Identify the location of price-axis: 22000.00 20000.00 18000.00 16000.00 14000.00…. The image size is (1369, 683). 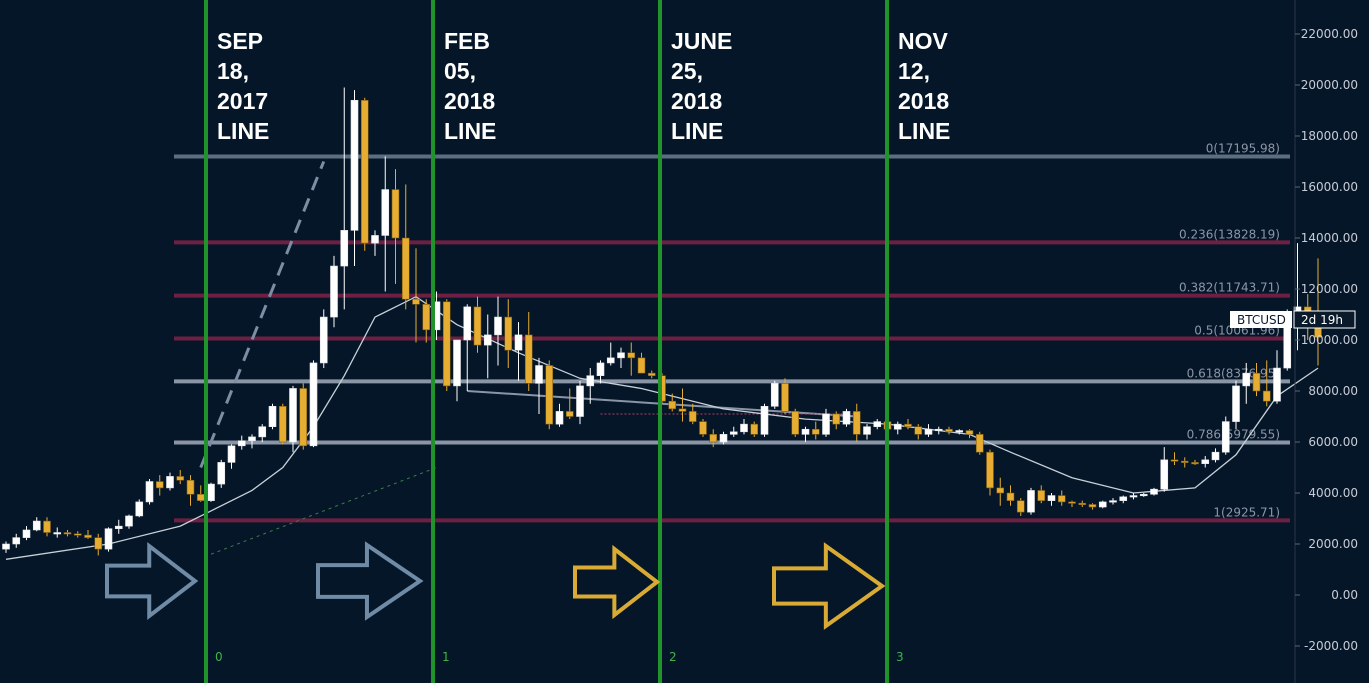
(1326, 341).